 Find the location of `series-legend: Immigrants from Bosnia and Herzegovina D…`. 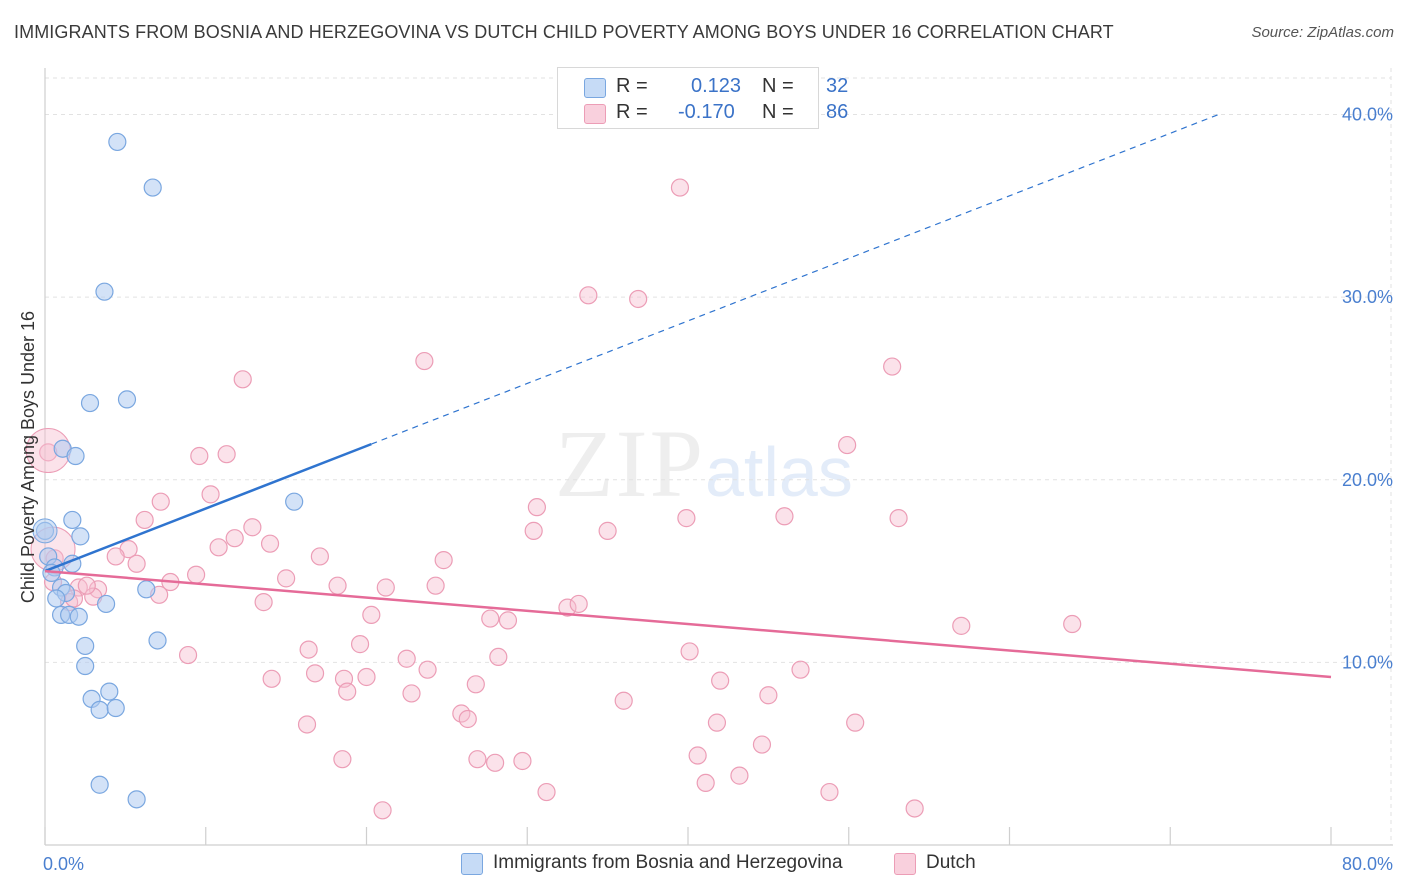

series-legend: Immigrants from Bosnia and Herzegovina D… is located at coordinates (703, 865).